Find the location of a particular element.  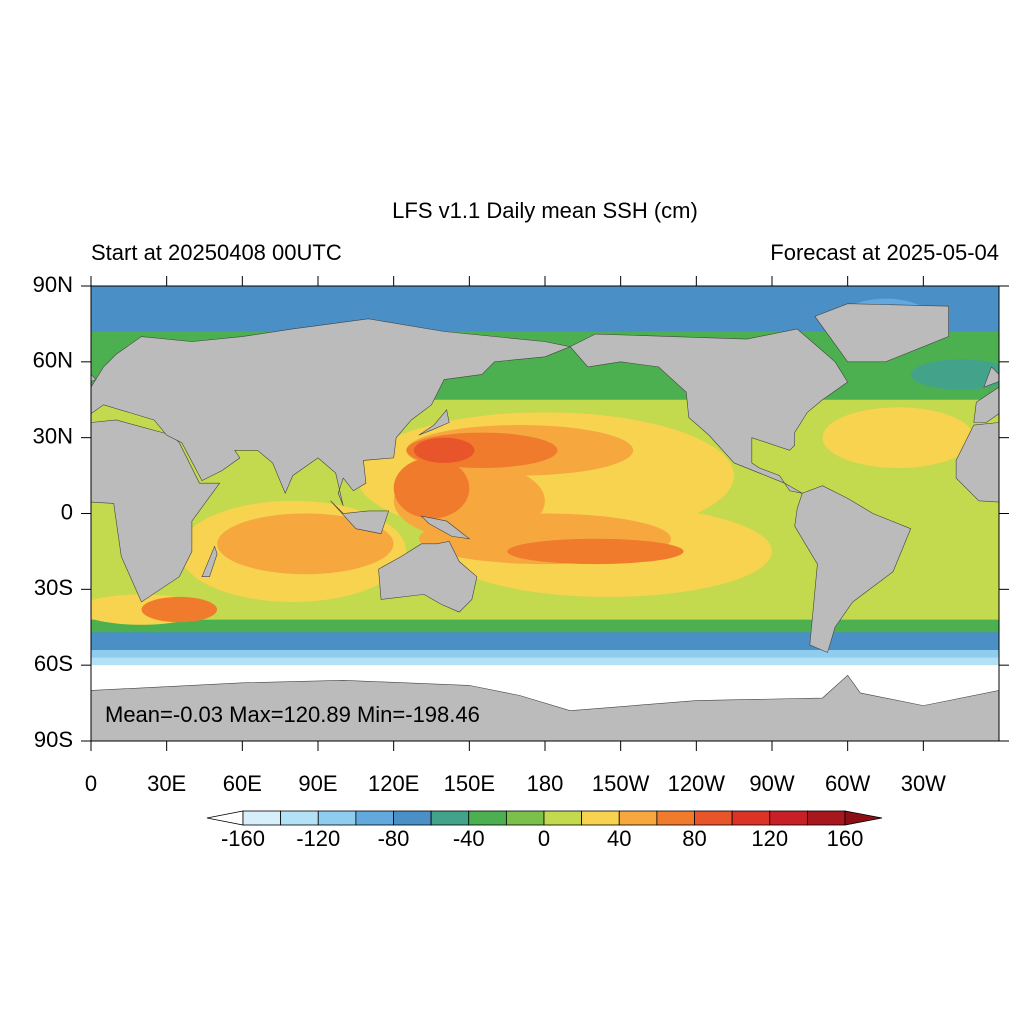

left-subtitle: Start at 20250408 00UTC is located at coordinates (216, 252).